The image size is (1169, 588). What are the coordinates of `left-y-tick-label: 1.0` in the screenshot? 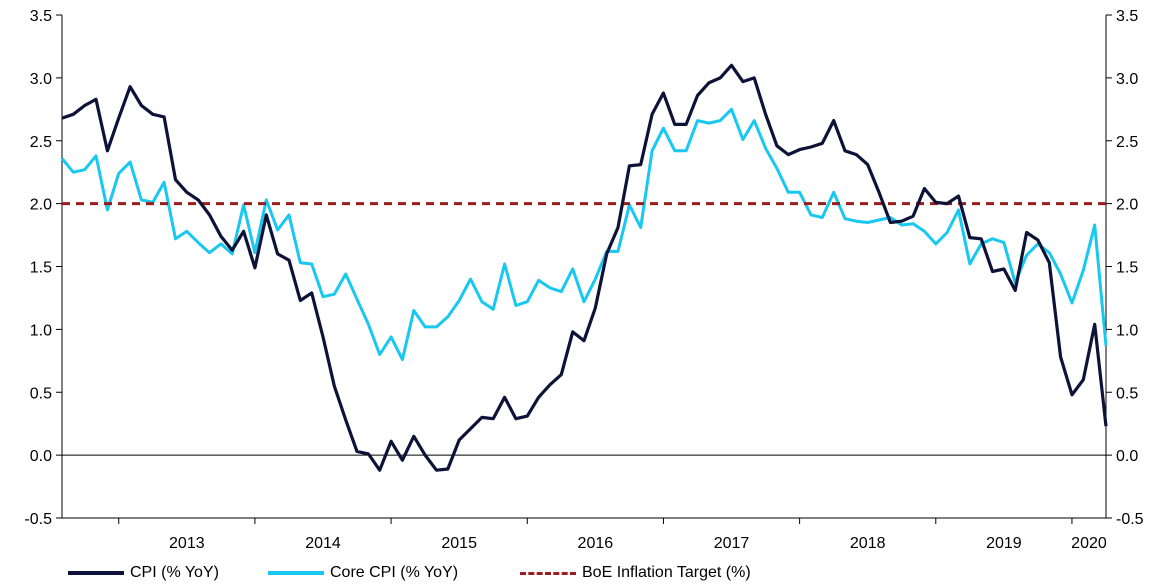 It's located at (41, 330).